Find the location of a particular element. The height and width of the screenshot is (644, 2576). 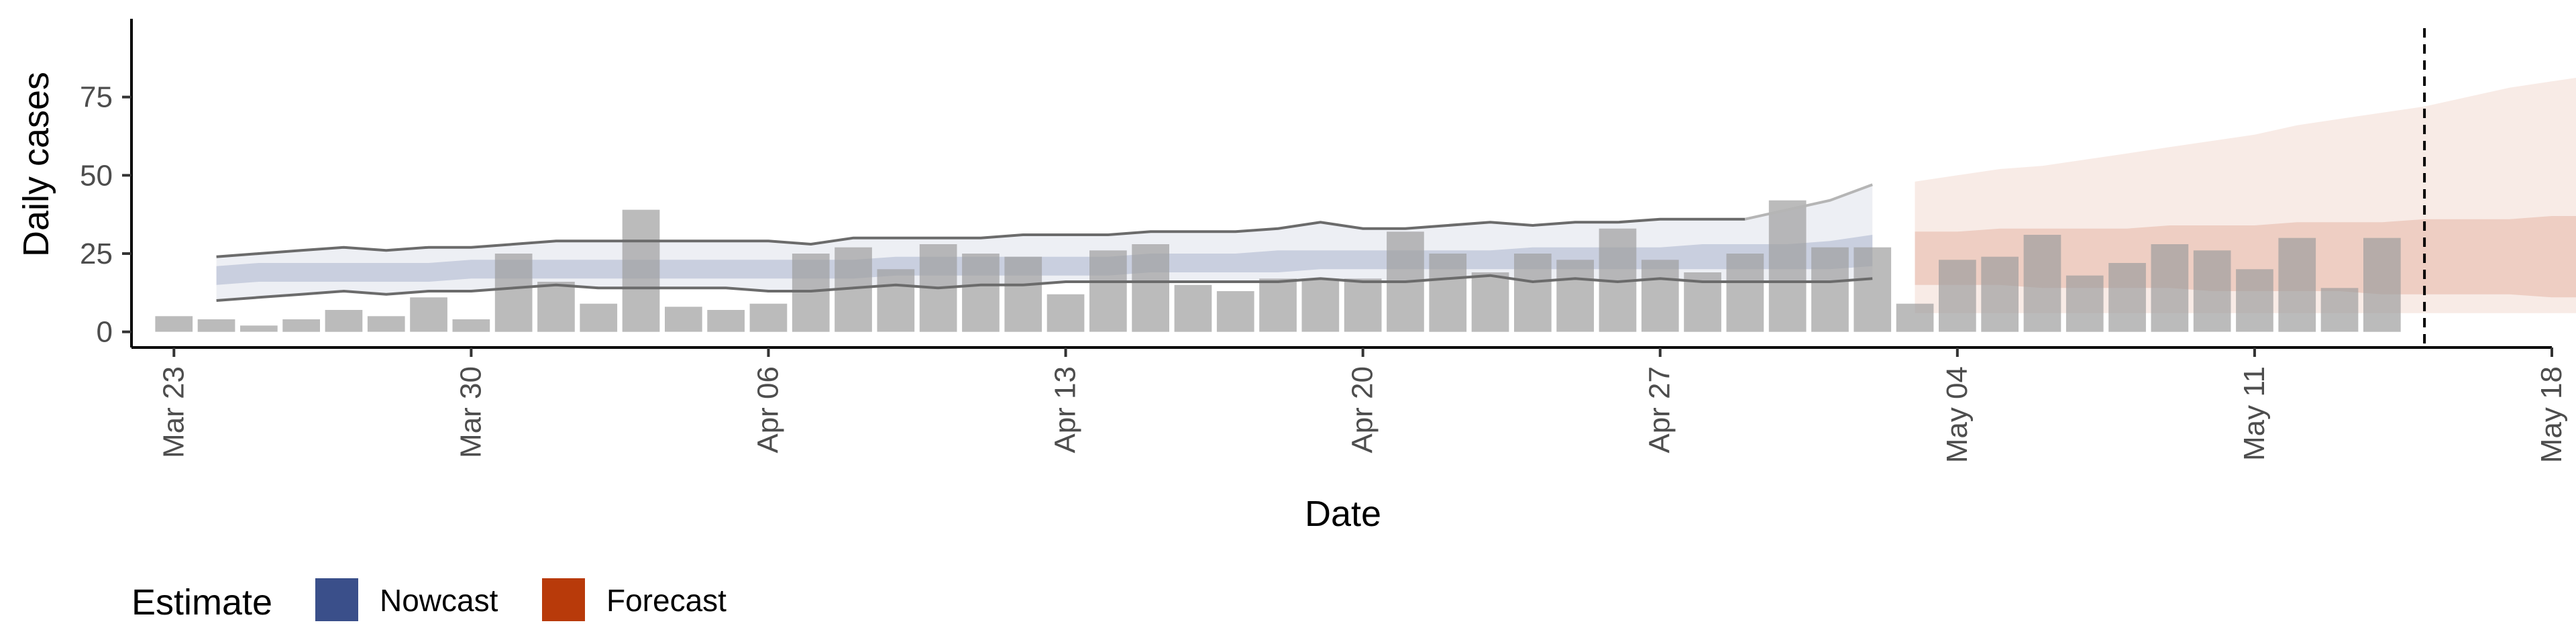

x-tick-label: Mar 30 is located at coordinates (470, 412).